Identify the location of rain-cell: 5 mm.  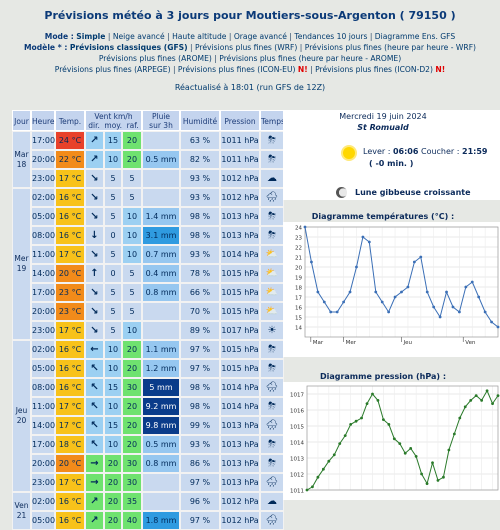
(161, 387).